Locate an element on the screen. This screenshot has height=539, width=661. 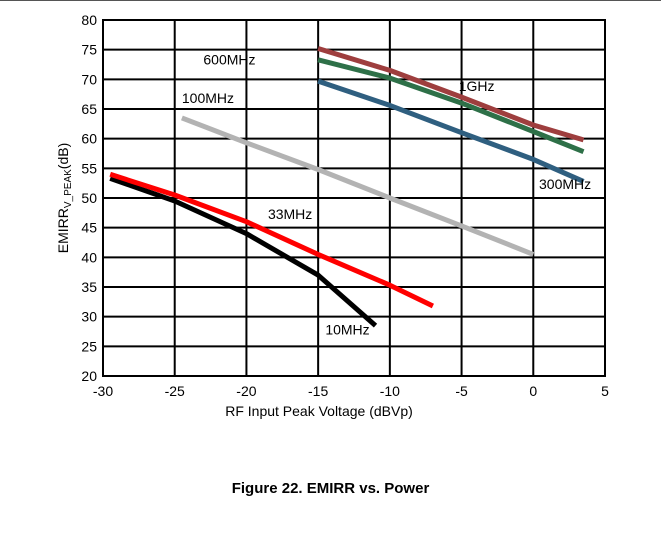
series-label-600mhz: 600MHz is located at coordinates (229, 60).